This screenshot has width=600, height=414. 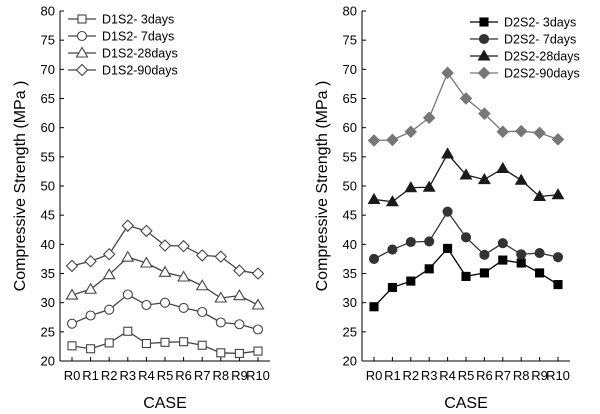 I want to click on x-axis-title: CASE, so click(x=466, y=403).